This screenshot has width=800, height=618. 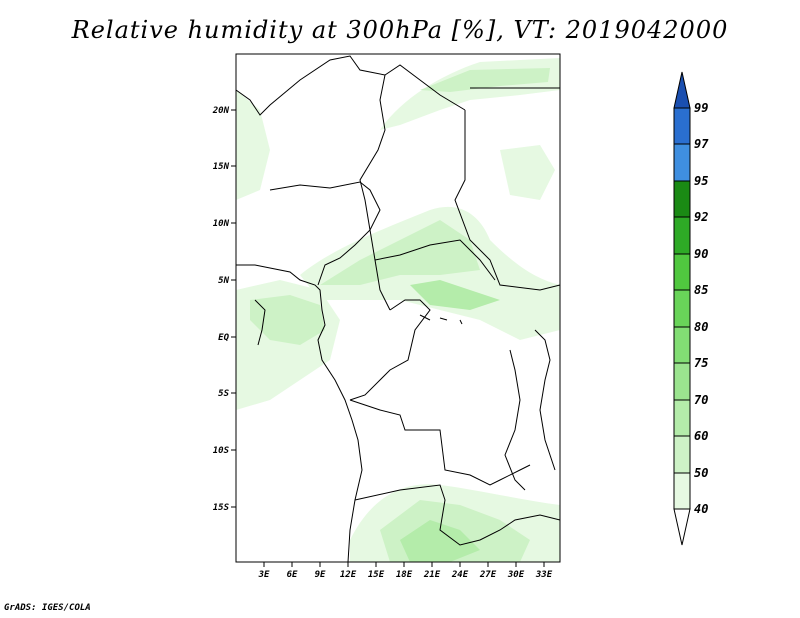 What do you see at coordinates (292, 575) in the screenshot?
I see `svg-text: 6E` at bounding box center [292, 575].